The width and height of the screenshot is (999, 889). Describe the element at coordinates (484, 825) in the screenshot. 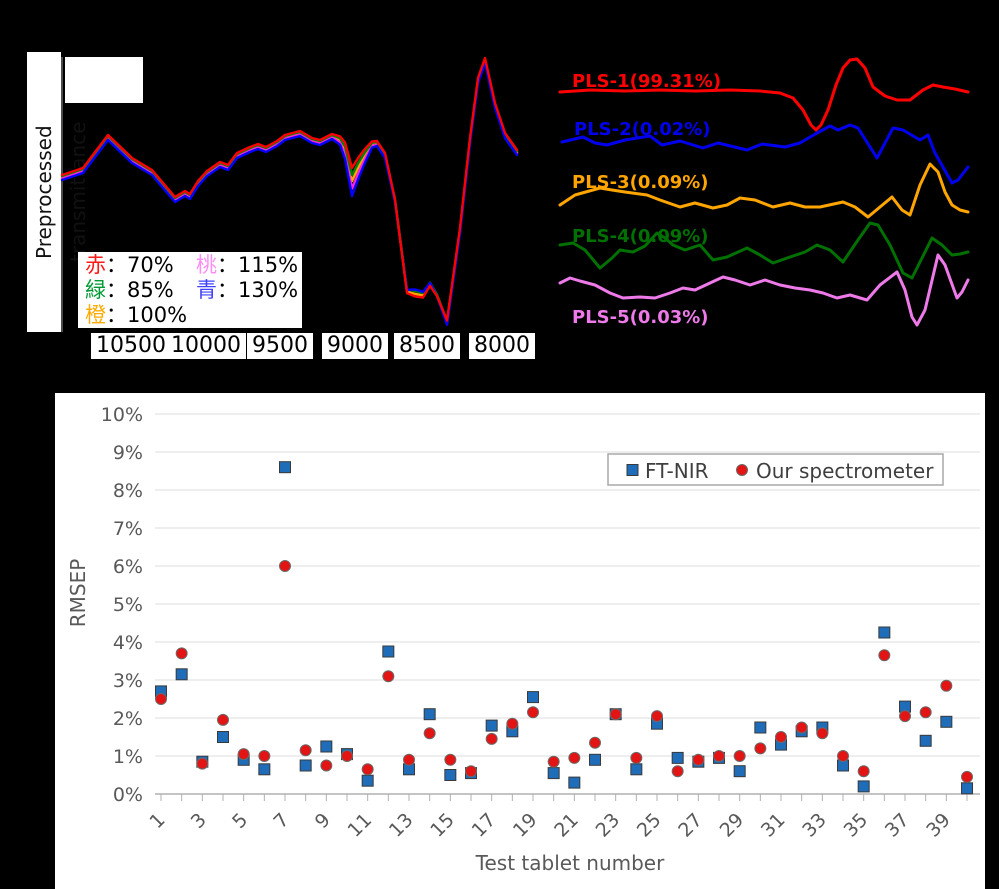

I see `x-tick-label: 17` at that location.